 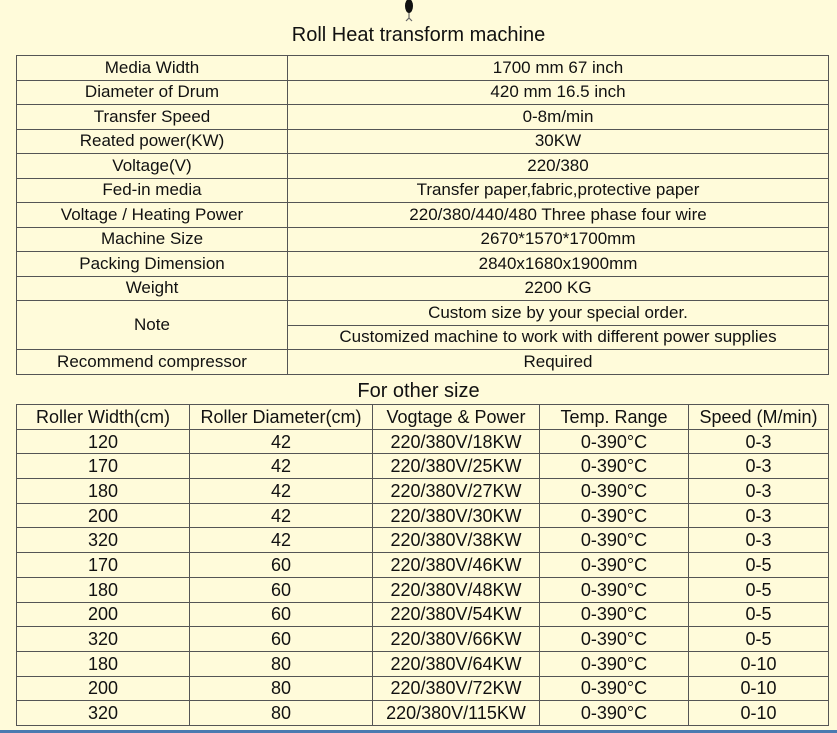 I want to click on spec-label: Packing Dimension, so click(x=152, y=264).